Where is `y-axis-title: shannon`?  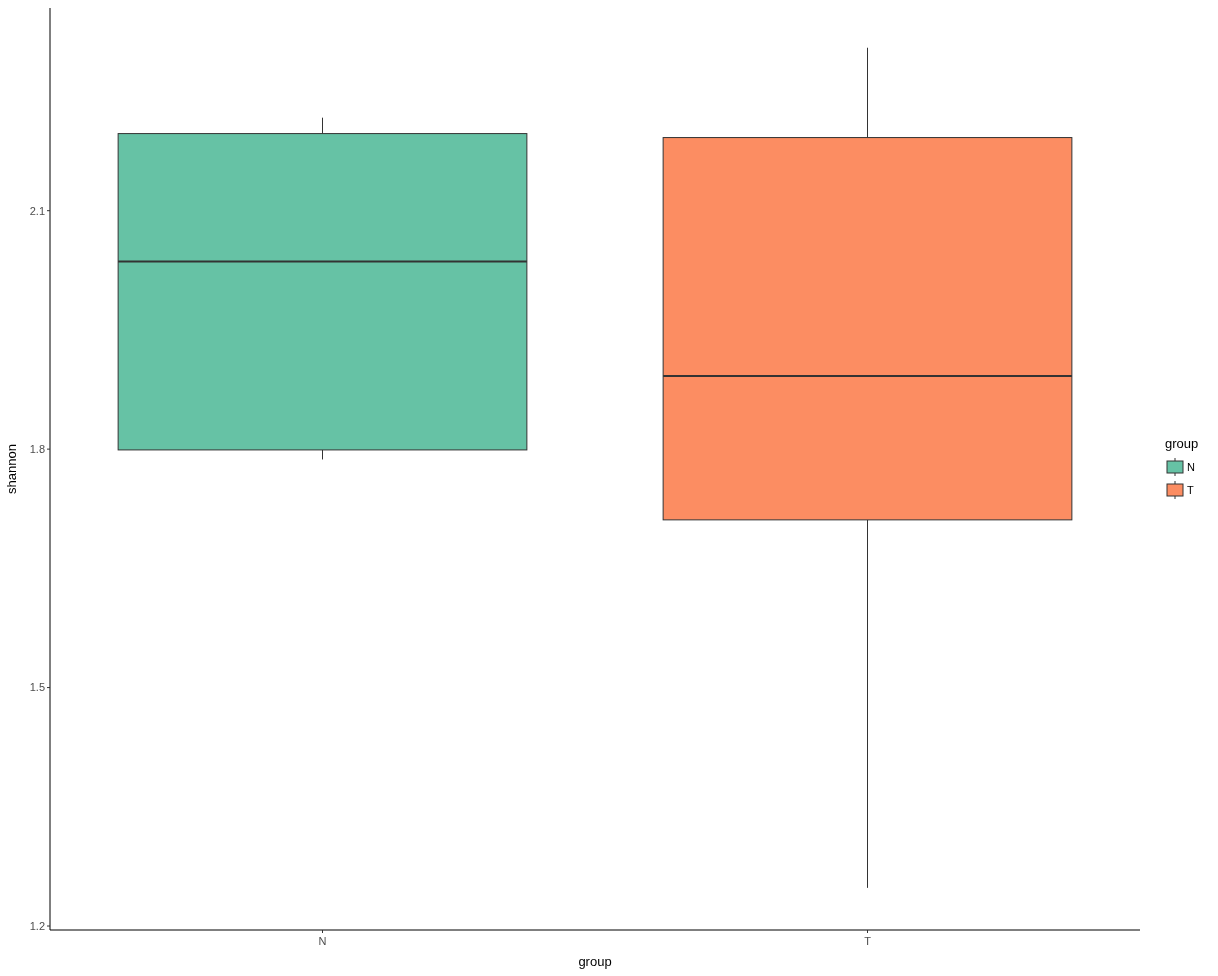
y-axis-title: shannon is located at coordinates (11, 469).